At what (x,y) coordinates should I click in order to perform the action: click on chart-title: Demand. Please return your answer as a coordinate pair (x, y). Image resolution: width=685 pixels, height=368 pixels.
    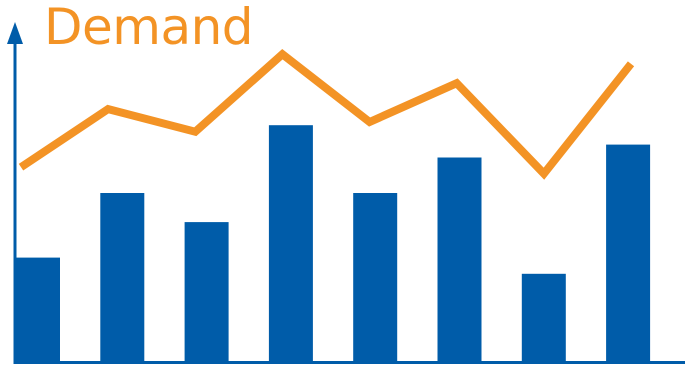
    Looking at the image, I should click on (149, 28).